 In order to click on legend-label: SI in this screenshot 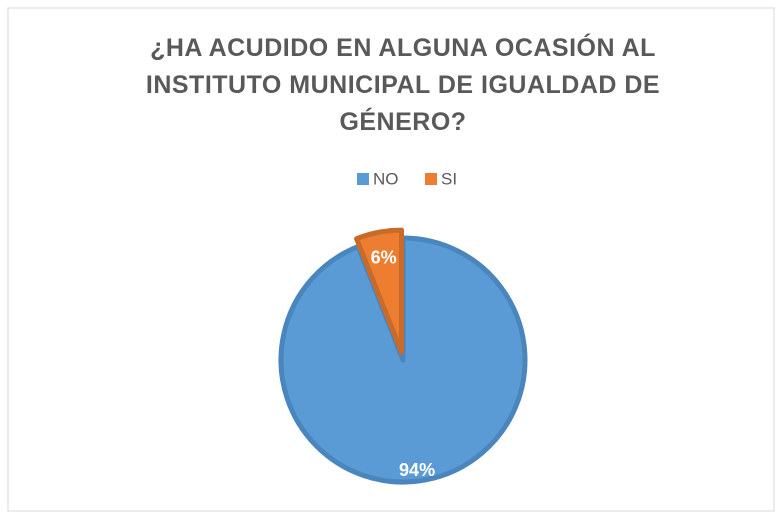, I will do `click(449, 178)`.